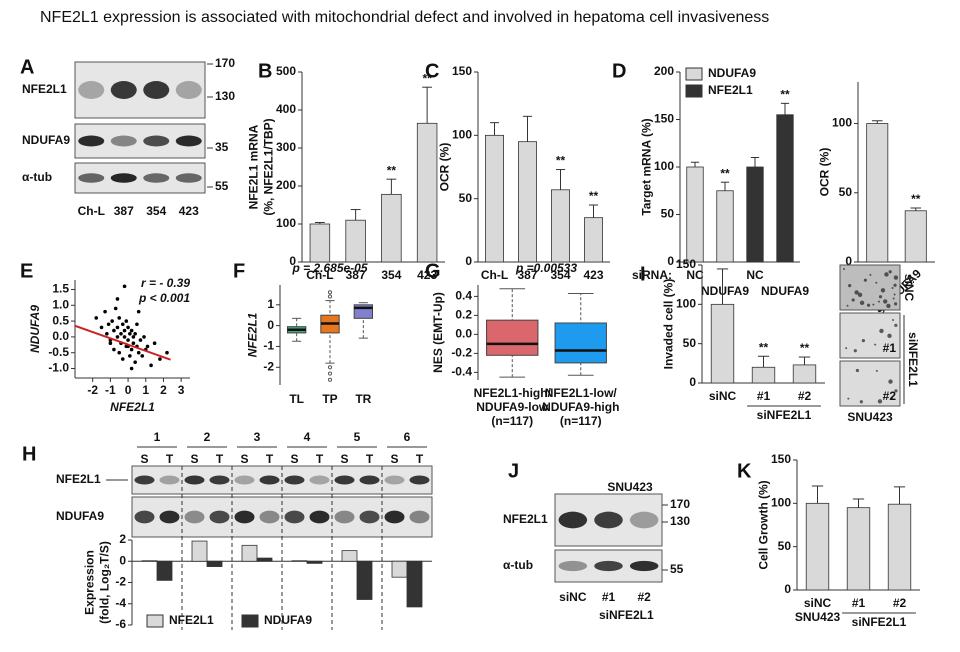 Image resolution: width=960 pixels, height=652 pixels. Describe the element at coordinates (307, 437) in the screenshot. I see `lane-number: 4` at that location.